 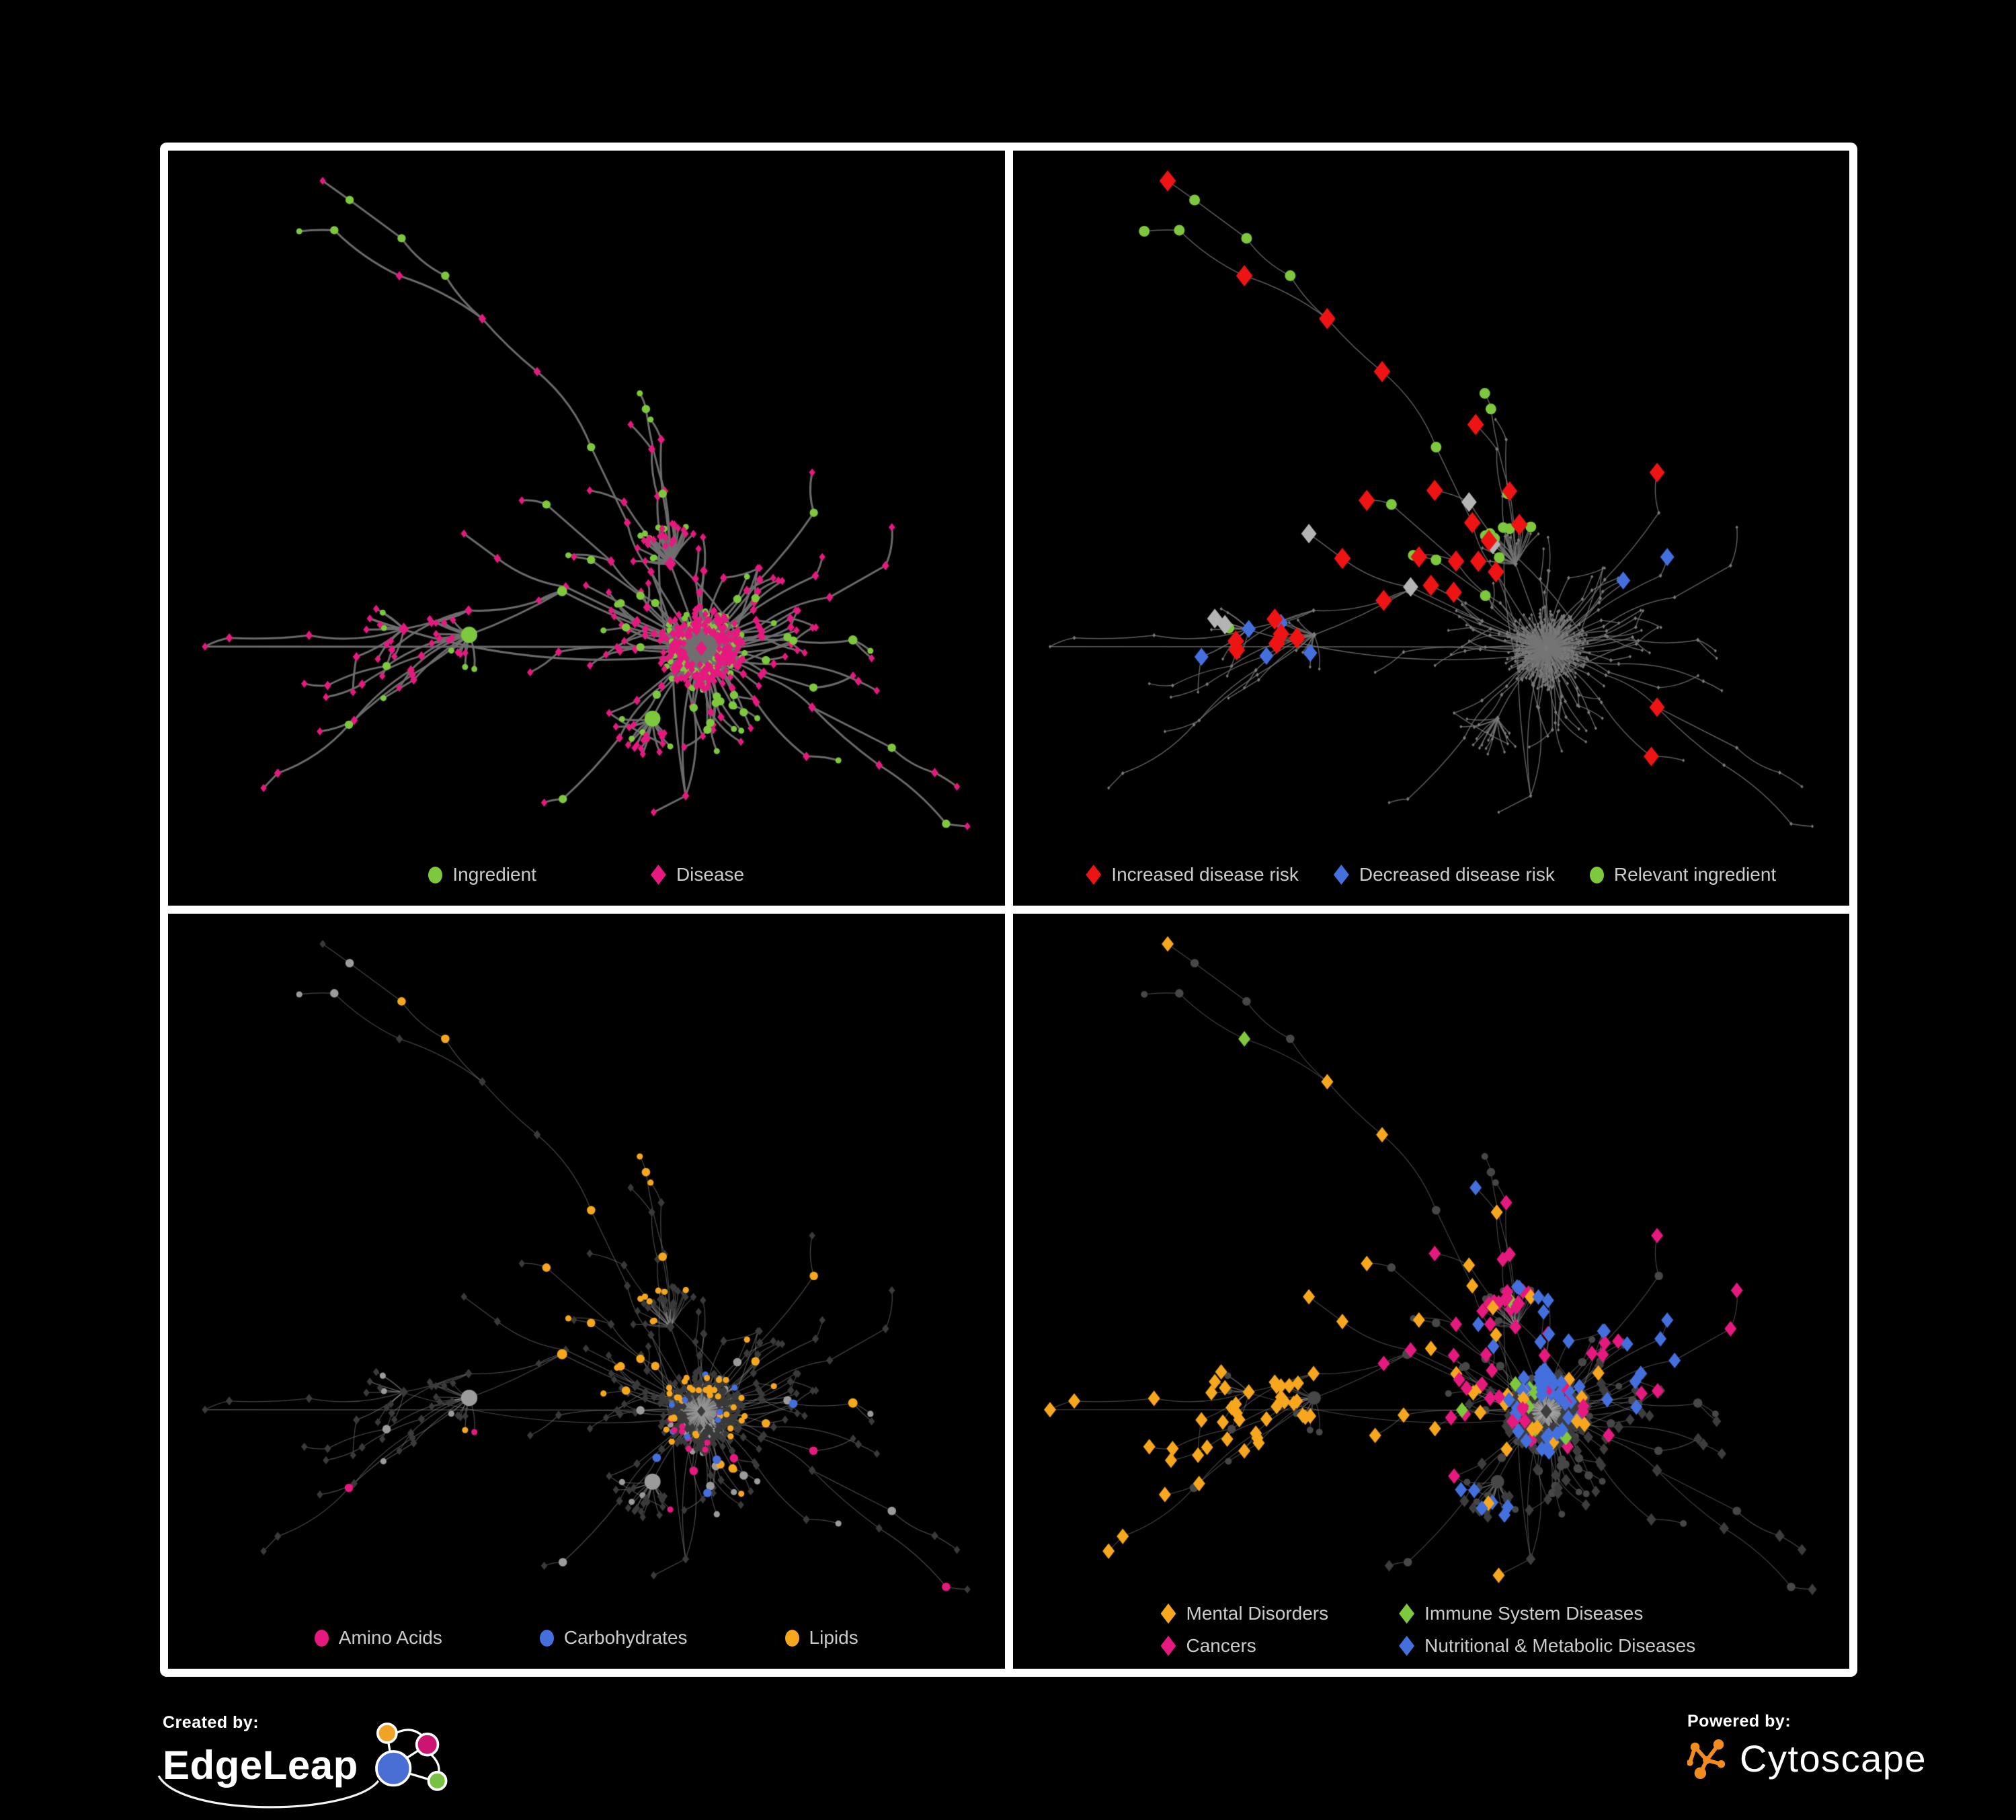 I want to click on edgeleap-wordmark: EdgeLeap, so click(x=260, y=1765).